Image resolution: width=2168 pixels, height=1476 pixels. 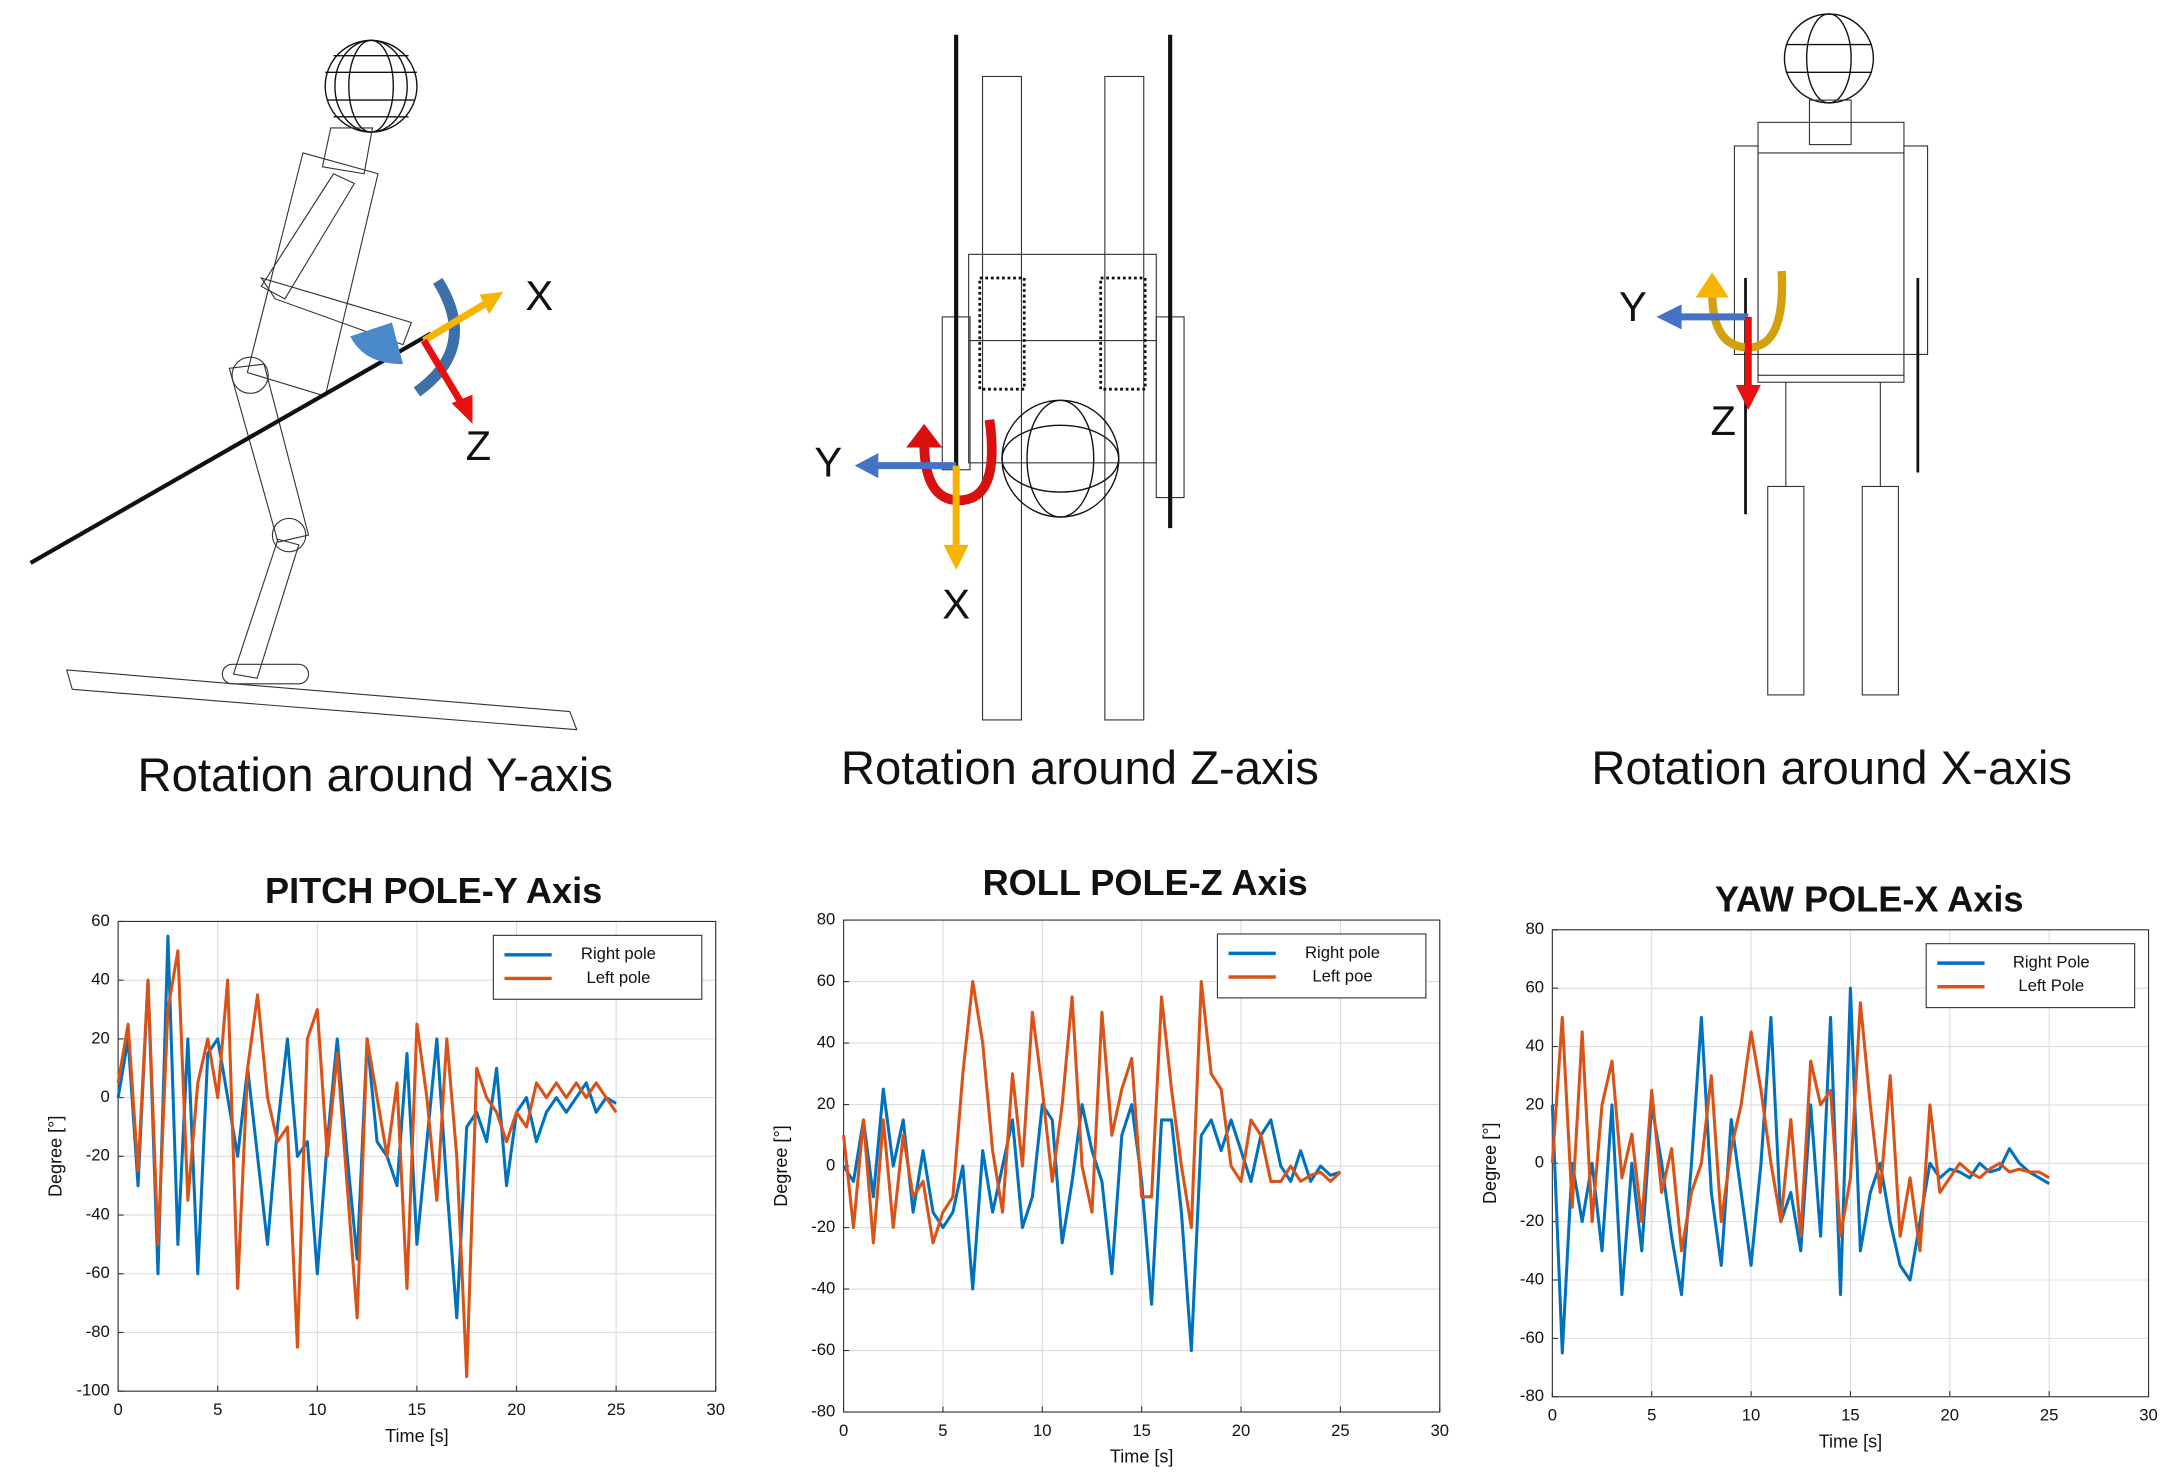 I want to click on diagram-front: Y Z Rotation around X-axis, so click(x=1831, y=404).